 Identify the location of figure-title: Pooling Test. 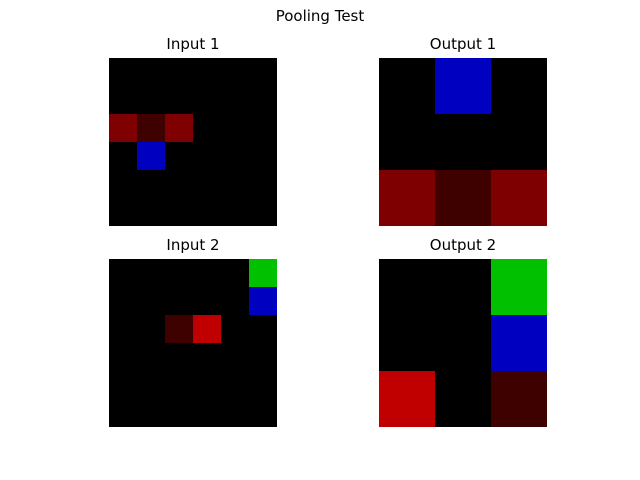
(320, 16).